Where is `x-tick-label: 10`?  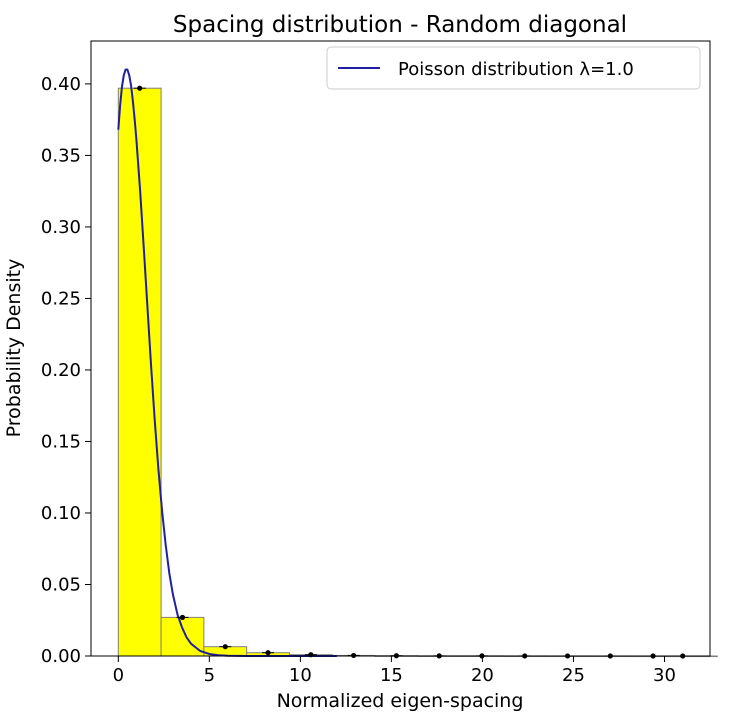
x-tick-label: 10 is located at coordinates (300, 675).